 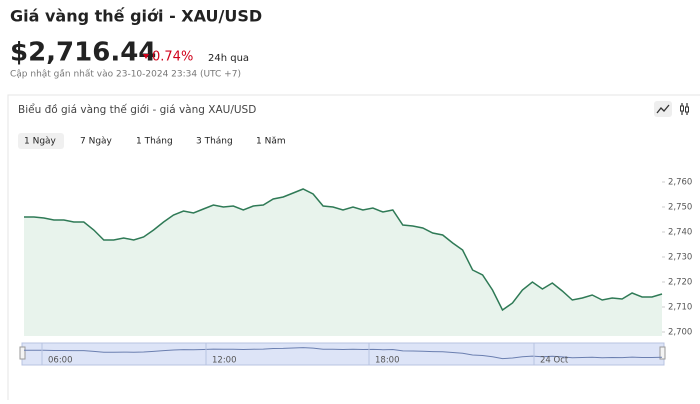 I want to click on page-title: Giá vàng thế giới - XAU/USD, so click(x=136, y=16).